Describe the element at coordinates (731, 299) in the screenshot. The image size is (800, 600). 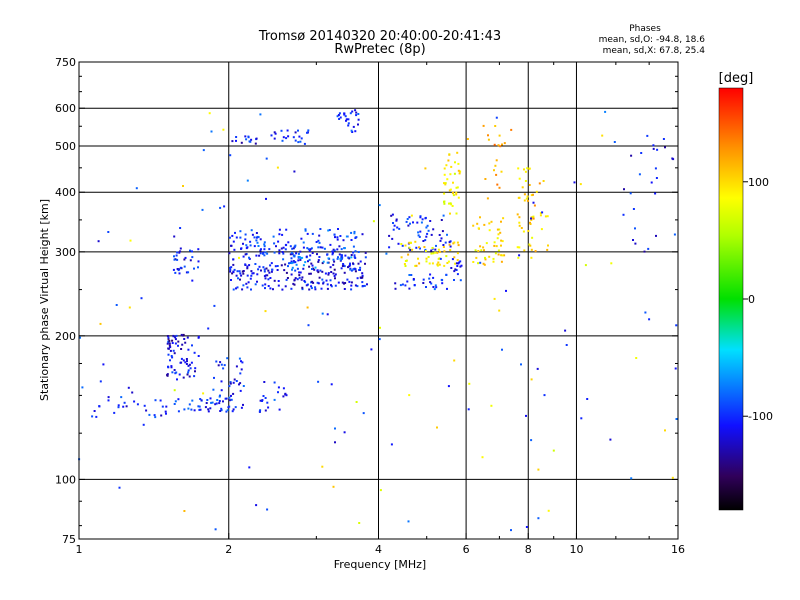
I see `colorbar` at that location.